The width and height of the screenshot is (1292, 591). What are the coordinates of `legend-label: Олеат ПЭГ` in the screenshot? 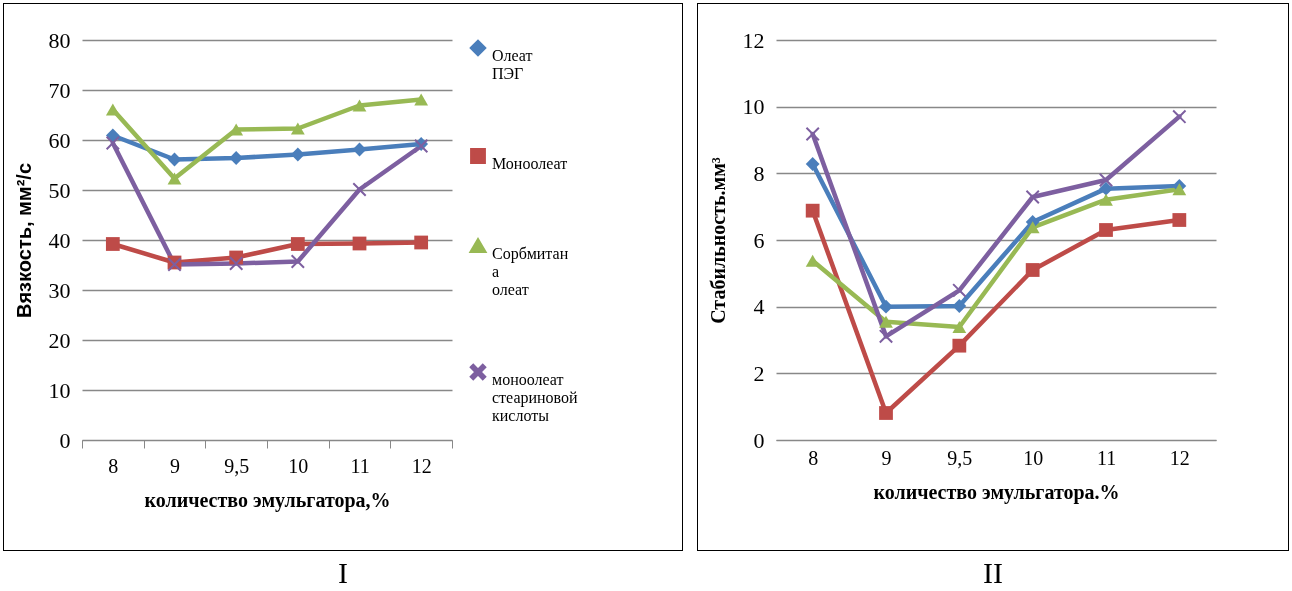 It's located at (512, 64).